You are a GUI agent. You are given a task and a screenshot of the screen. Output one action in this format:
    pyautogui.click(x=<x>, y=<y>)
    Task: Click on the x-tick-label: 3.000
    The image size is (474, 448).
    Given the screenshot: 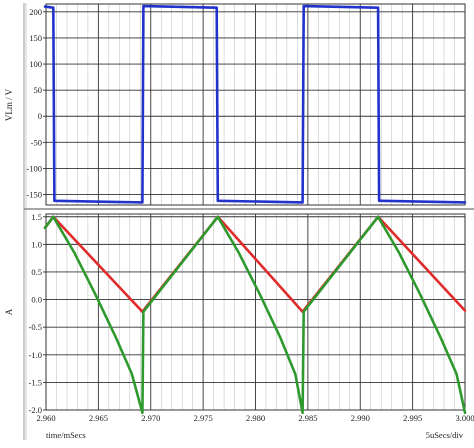 What is the action you would take?
    pyautogui.click(x=464, y=418)
    